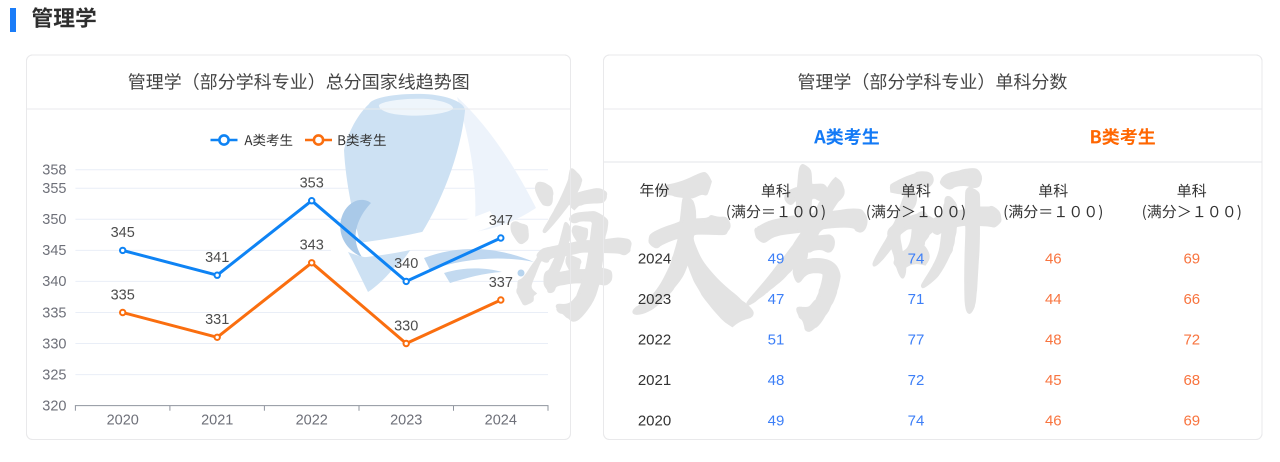 Image resolution: width=1280 pixels, height=462 pixels. I want to click on svg-text: 45, so click(1053, 380).